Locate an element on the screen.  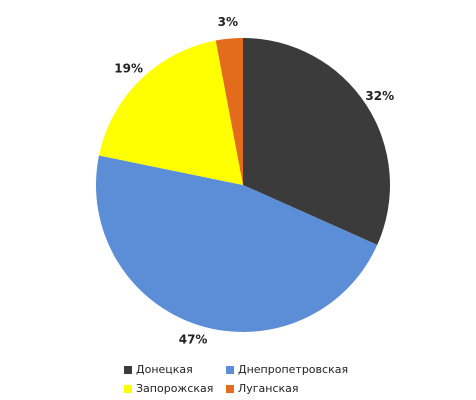
data-label: 19% is located at coordinates (128, 68).